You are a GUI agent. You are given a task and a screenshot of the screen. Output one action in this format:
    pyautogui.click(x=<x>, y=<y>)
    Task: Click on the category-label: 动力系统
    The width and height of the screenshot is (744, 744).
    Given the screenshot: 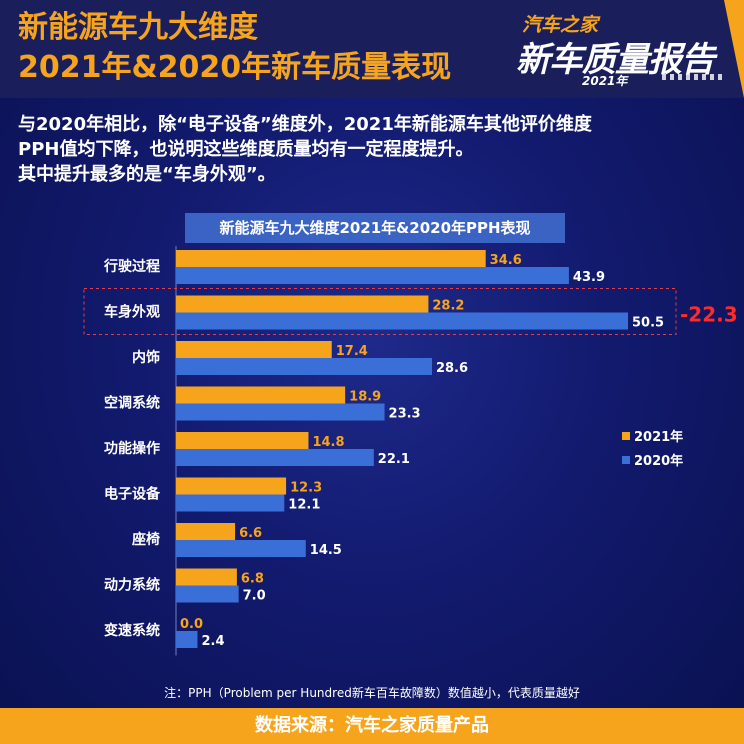 What is the action you would take?
    pyautogui.click(x=132, y=585)
    